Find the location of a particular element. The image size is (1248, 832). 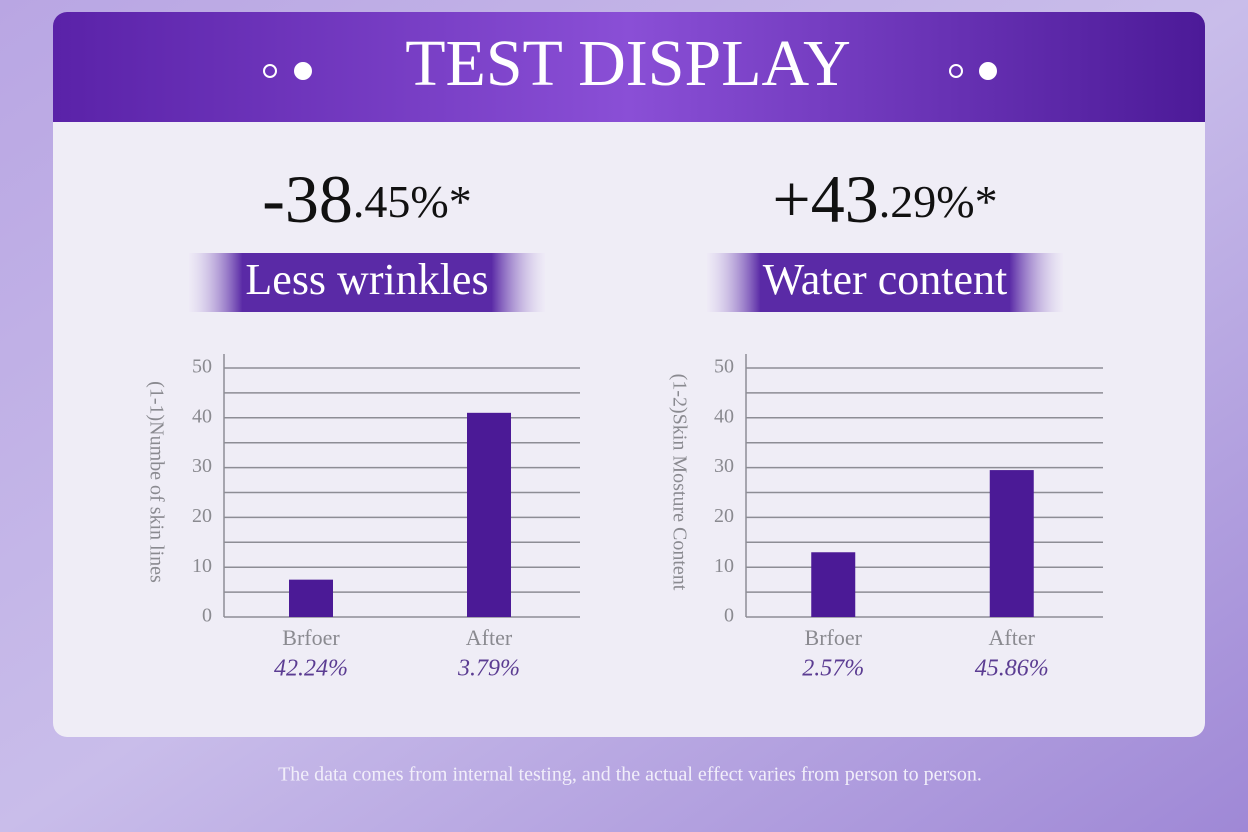

header-dots is located at coordinates (630, 71).